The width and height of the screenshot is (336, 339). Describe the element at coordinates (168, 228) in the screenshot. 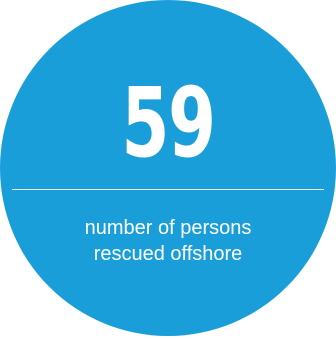

I see `caption-line-1: number of persons` at that location.